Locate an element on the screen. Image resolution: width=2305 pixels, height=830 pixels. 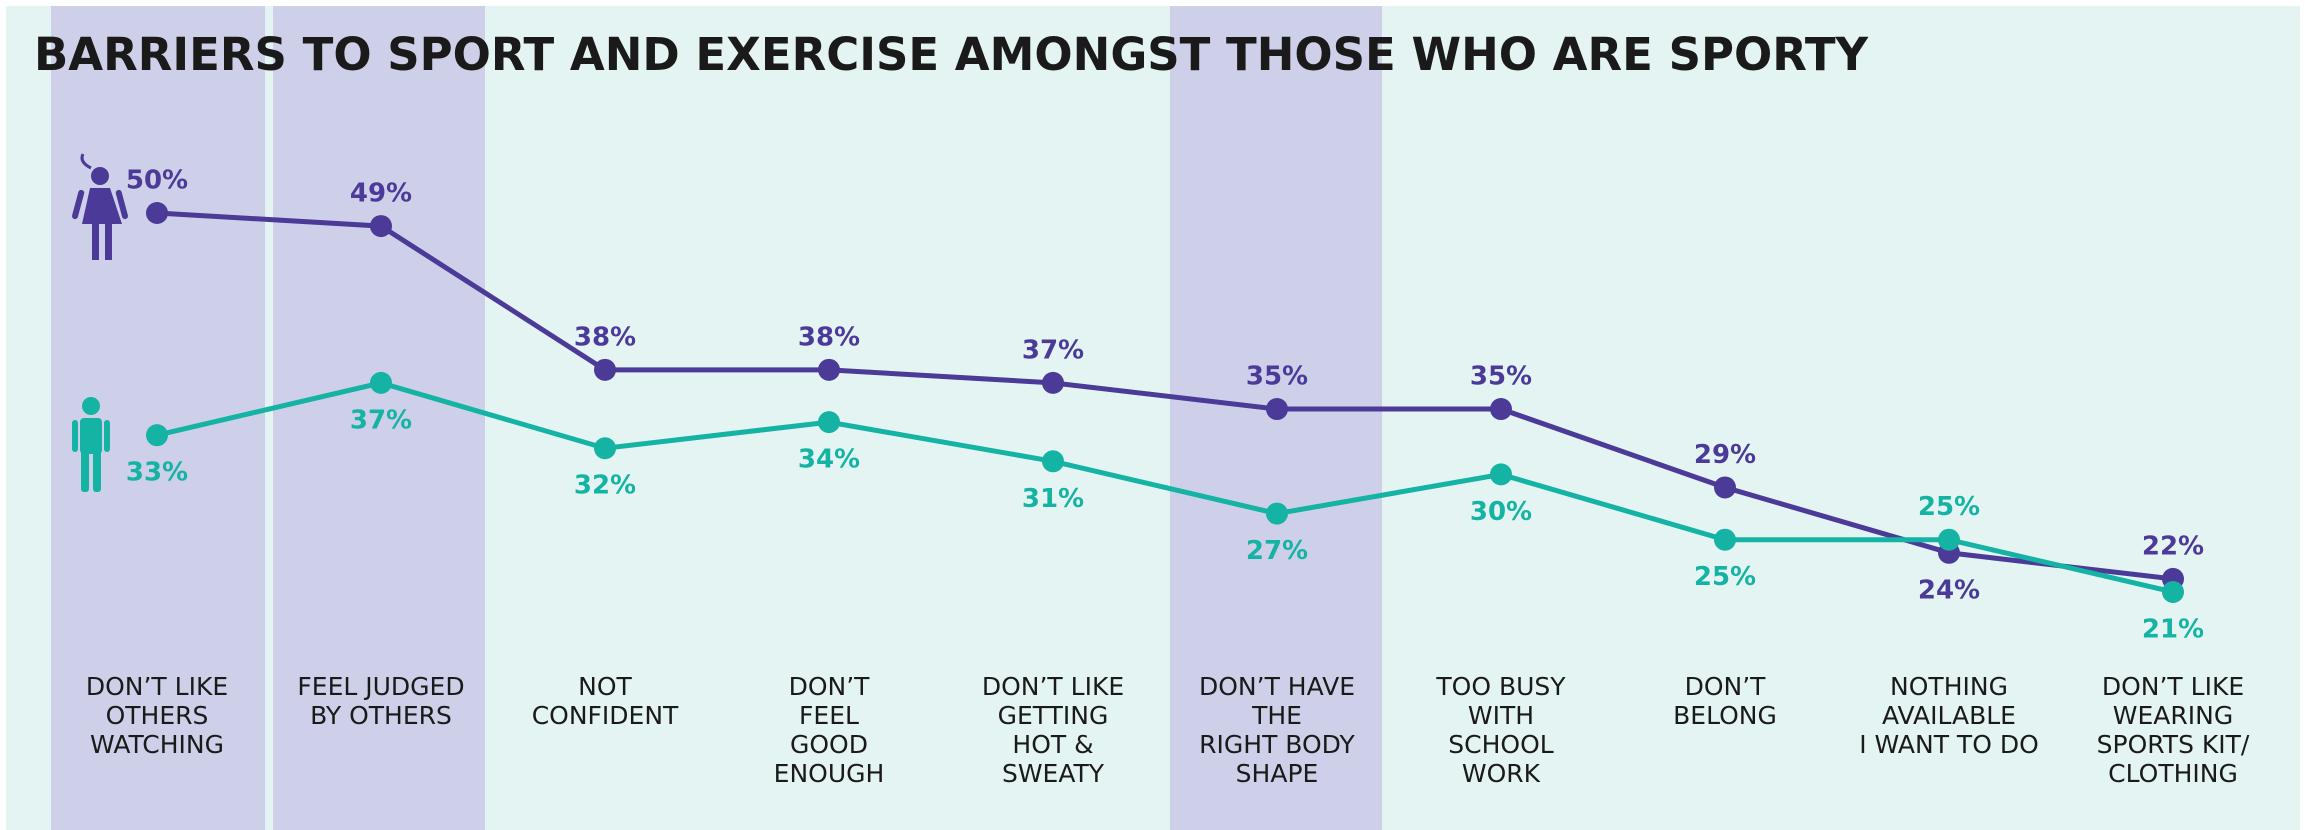
highlight-band is located at coordinates (379, 418).